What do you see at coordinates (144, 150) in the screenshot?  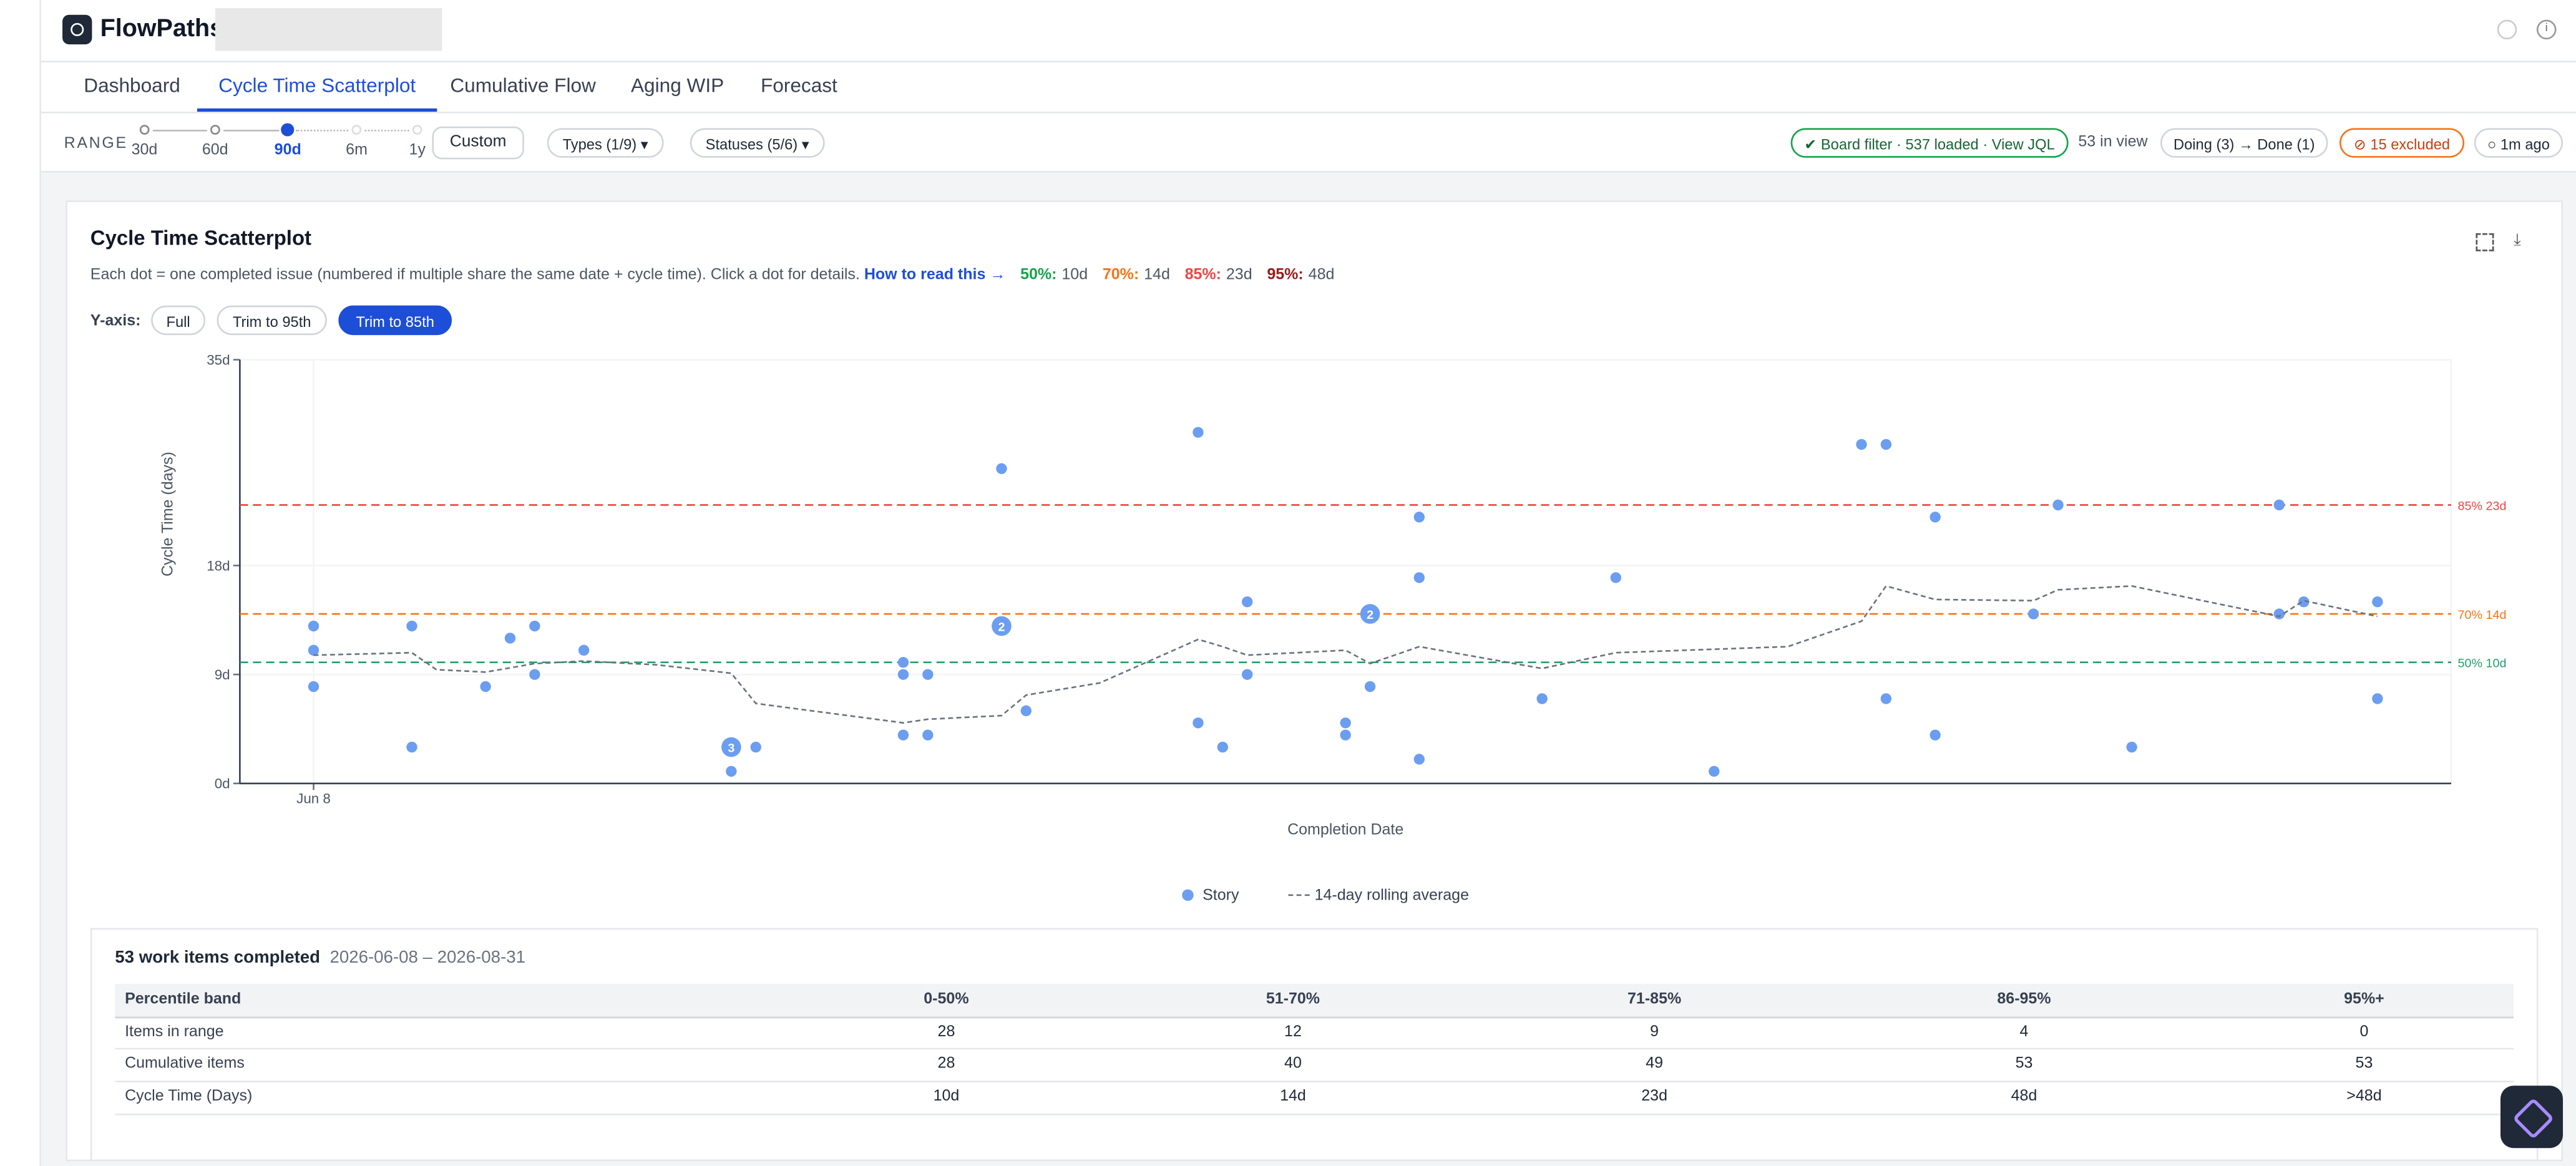 I see `range-option: 30d` at bounding box center [144, 150].